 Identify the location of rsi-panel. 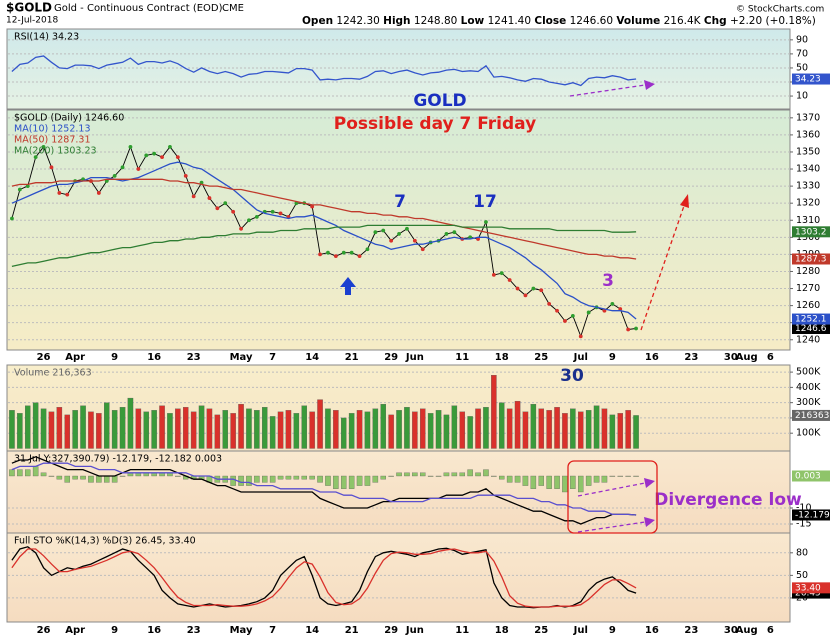
(398, 69).